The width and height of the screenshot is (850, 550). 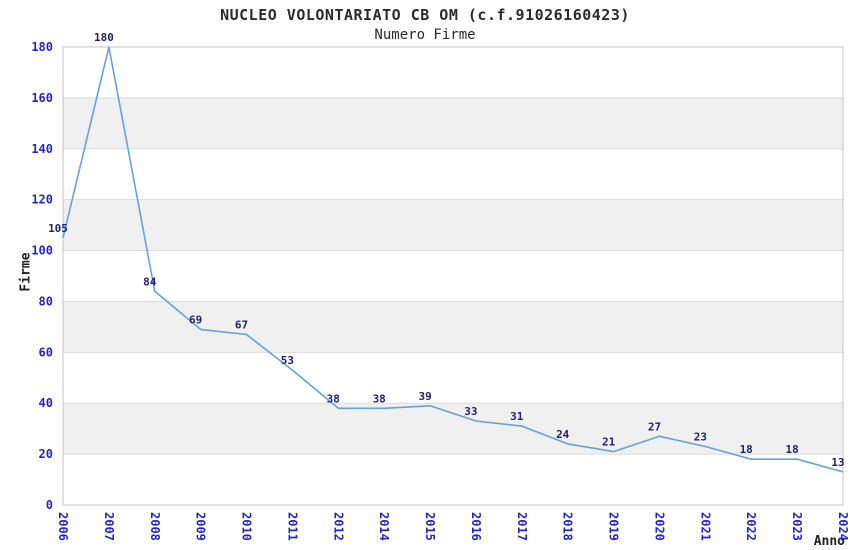 What do you see at coordinates (614, 526) in the screenshot?
I see `x-tick-label: 2019` at bounding box center [614, 526].